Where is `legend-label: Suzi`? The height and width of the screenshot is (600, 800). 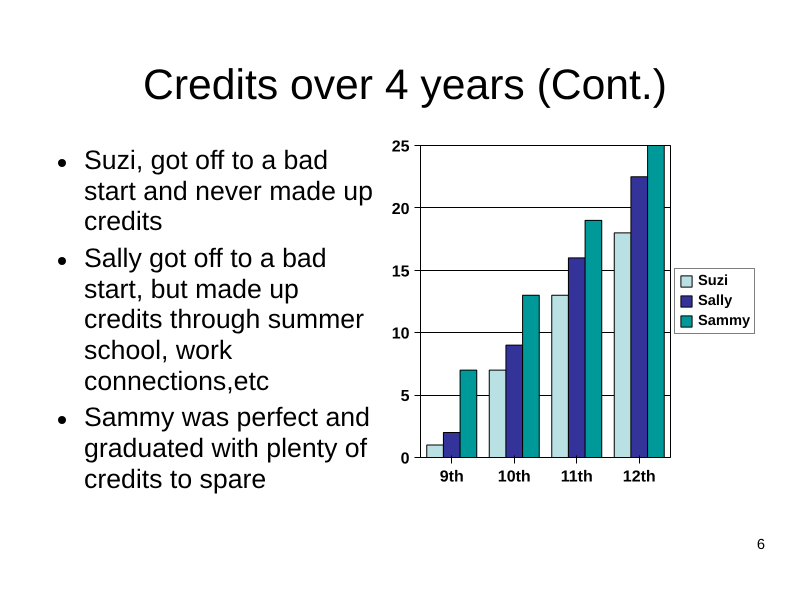 legend-label: Suzi is located at coordinates (713, 281).